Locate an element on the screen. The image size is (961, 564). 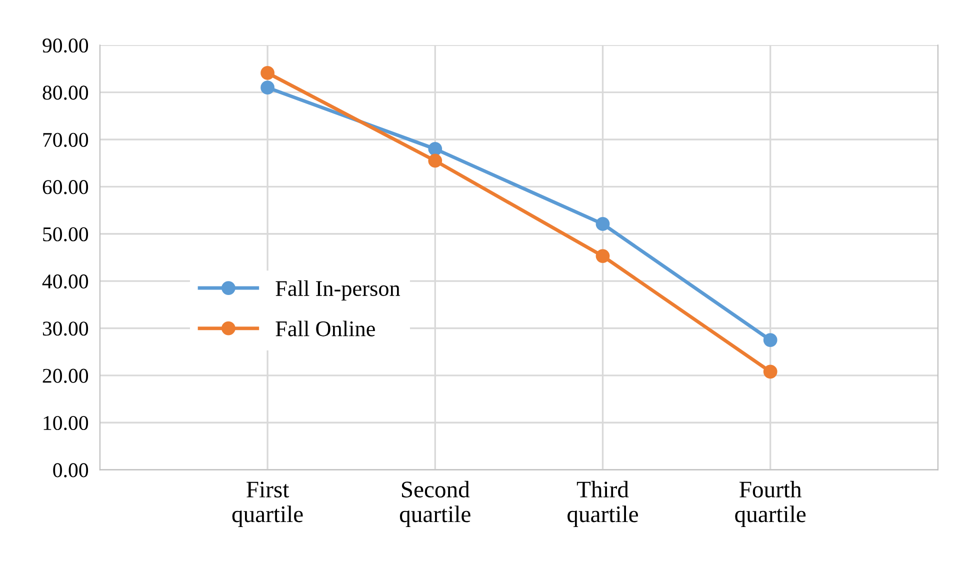
y-tick-label: 50.00 is located at coordinates (65, 234).